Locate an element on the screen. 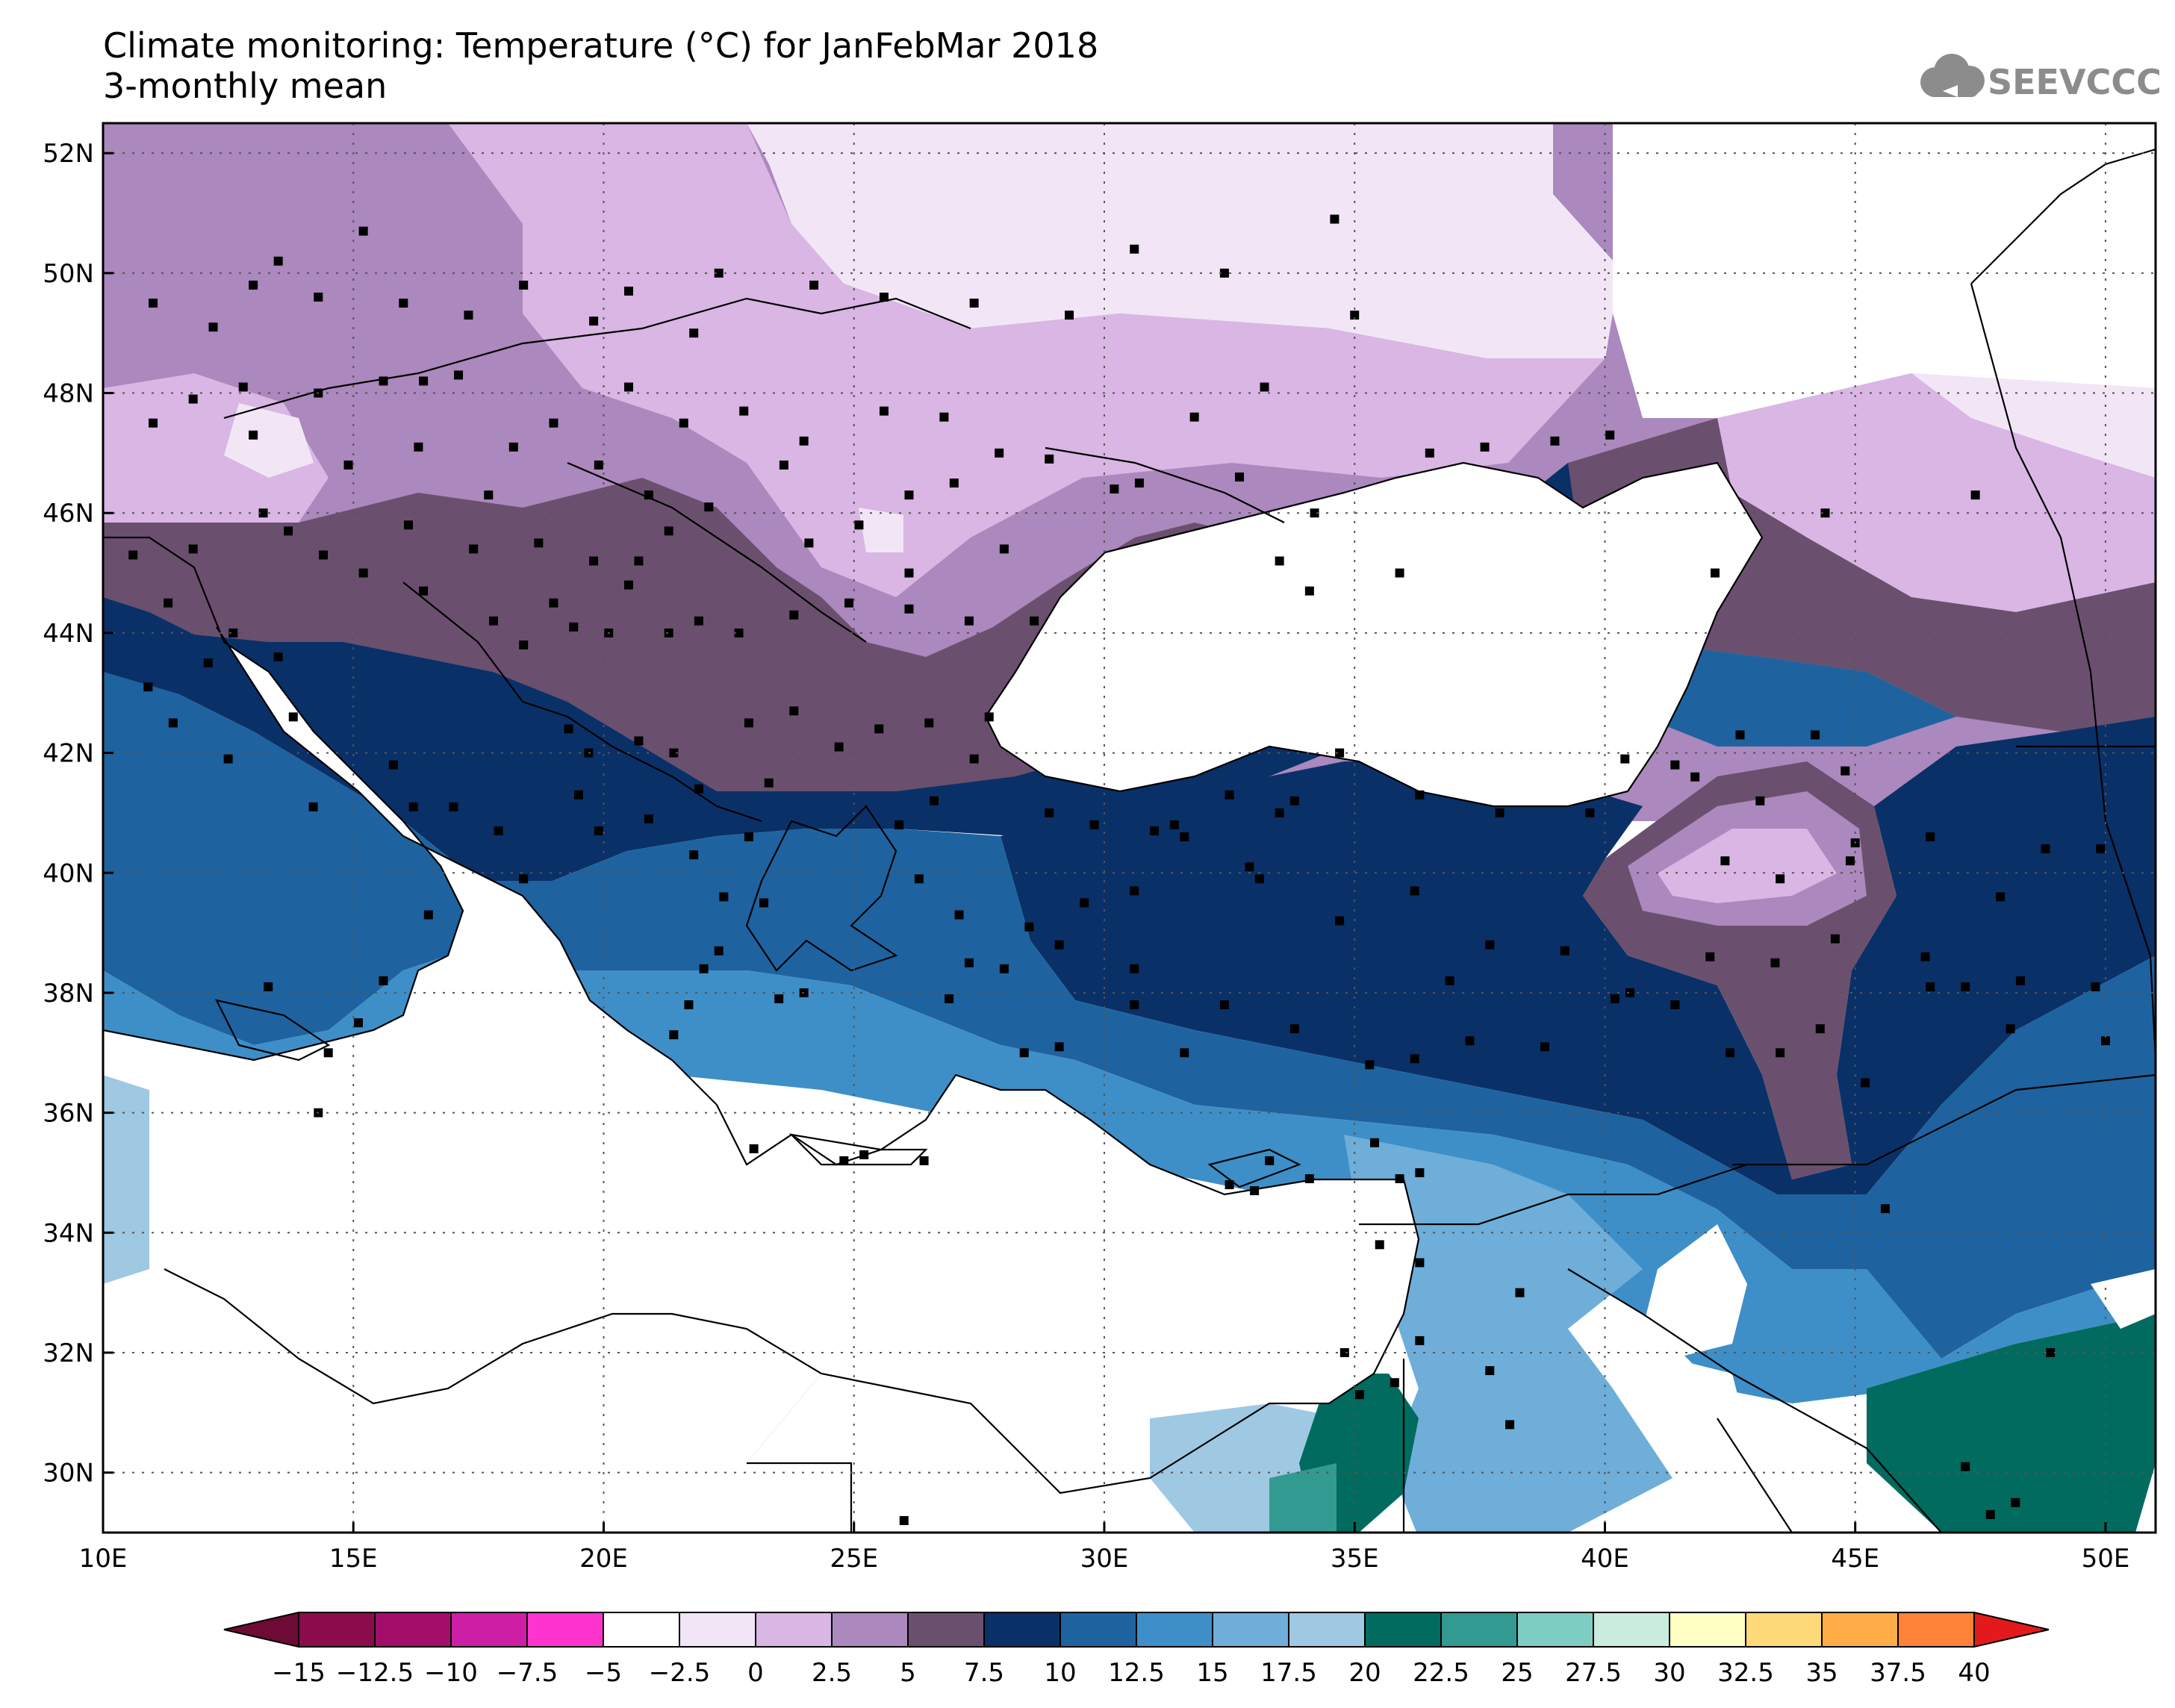 The height and width of the screenshot is (1708, 2175). lat-tick-label: 40N is located at coordinates (68, 873).